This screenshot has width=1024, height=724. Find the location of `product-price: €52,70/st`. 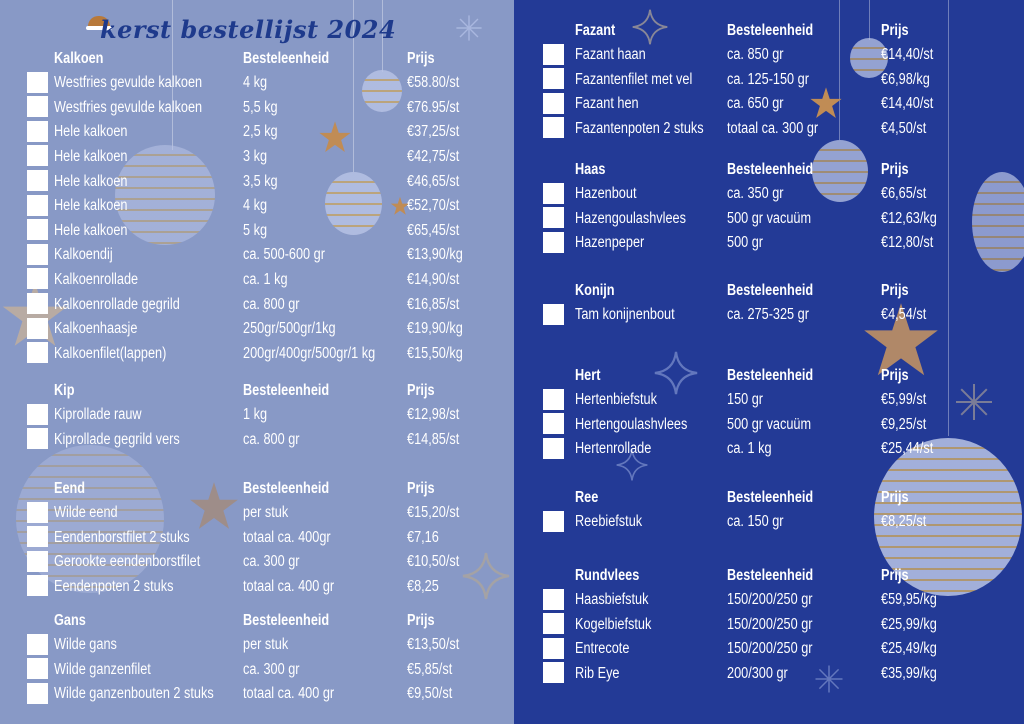

product-price: €52,70/st is located at coordinates (433, 206).